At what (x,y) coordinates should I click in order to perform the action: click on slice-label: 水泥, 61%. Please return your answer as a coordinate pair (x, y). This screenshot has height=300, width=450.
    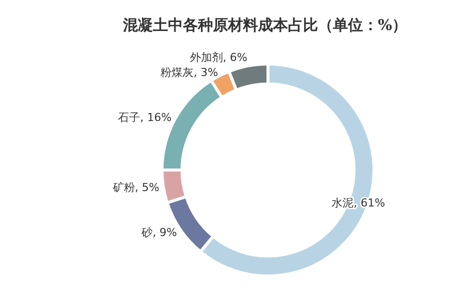
    Looking at the image, I should click on (359, 203).